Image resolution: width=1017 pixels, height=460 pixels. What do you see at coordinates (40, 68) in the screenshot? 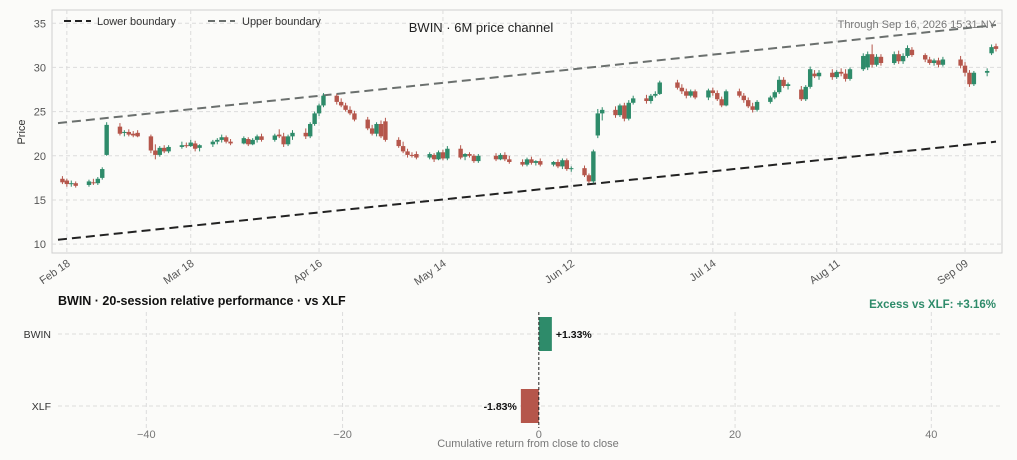
I see `price-y-tick-label: 30` at bounding box center [40, 68].